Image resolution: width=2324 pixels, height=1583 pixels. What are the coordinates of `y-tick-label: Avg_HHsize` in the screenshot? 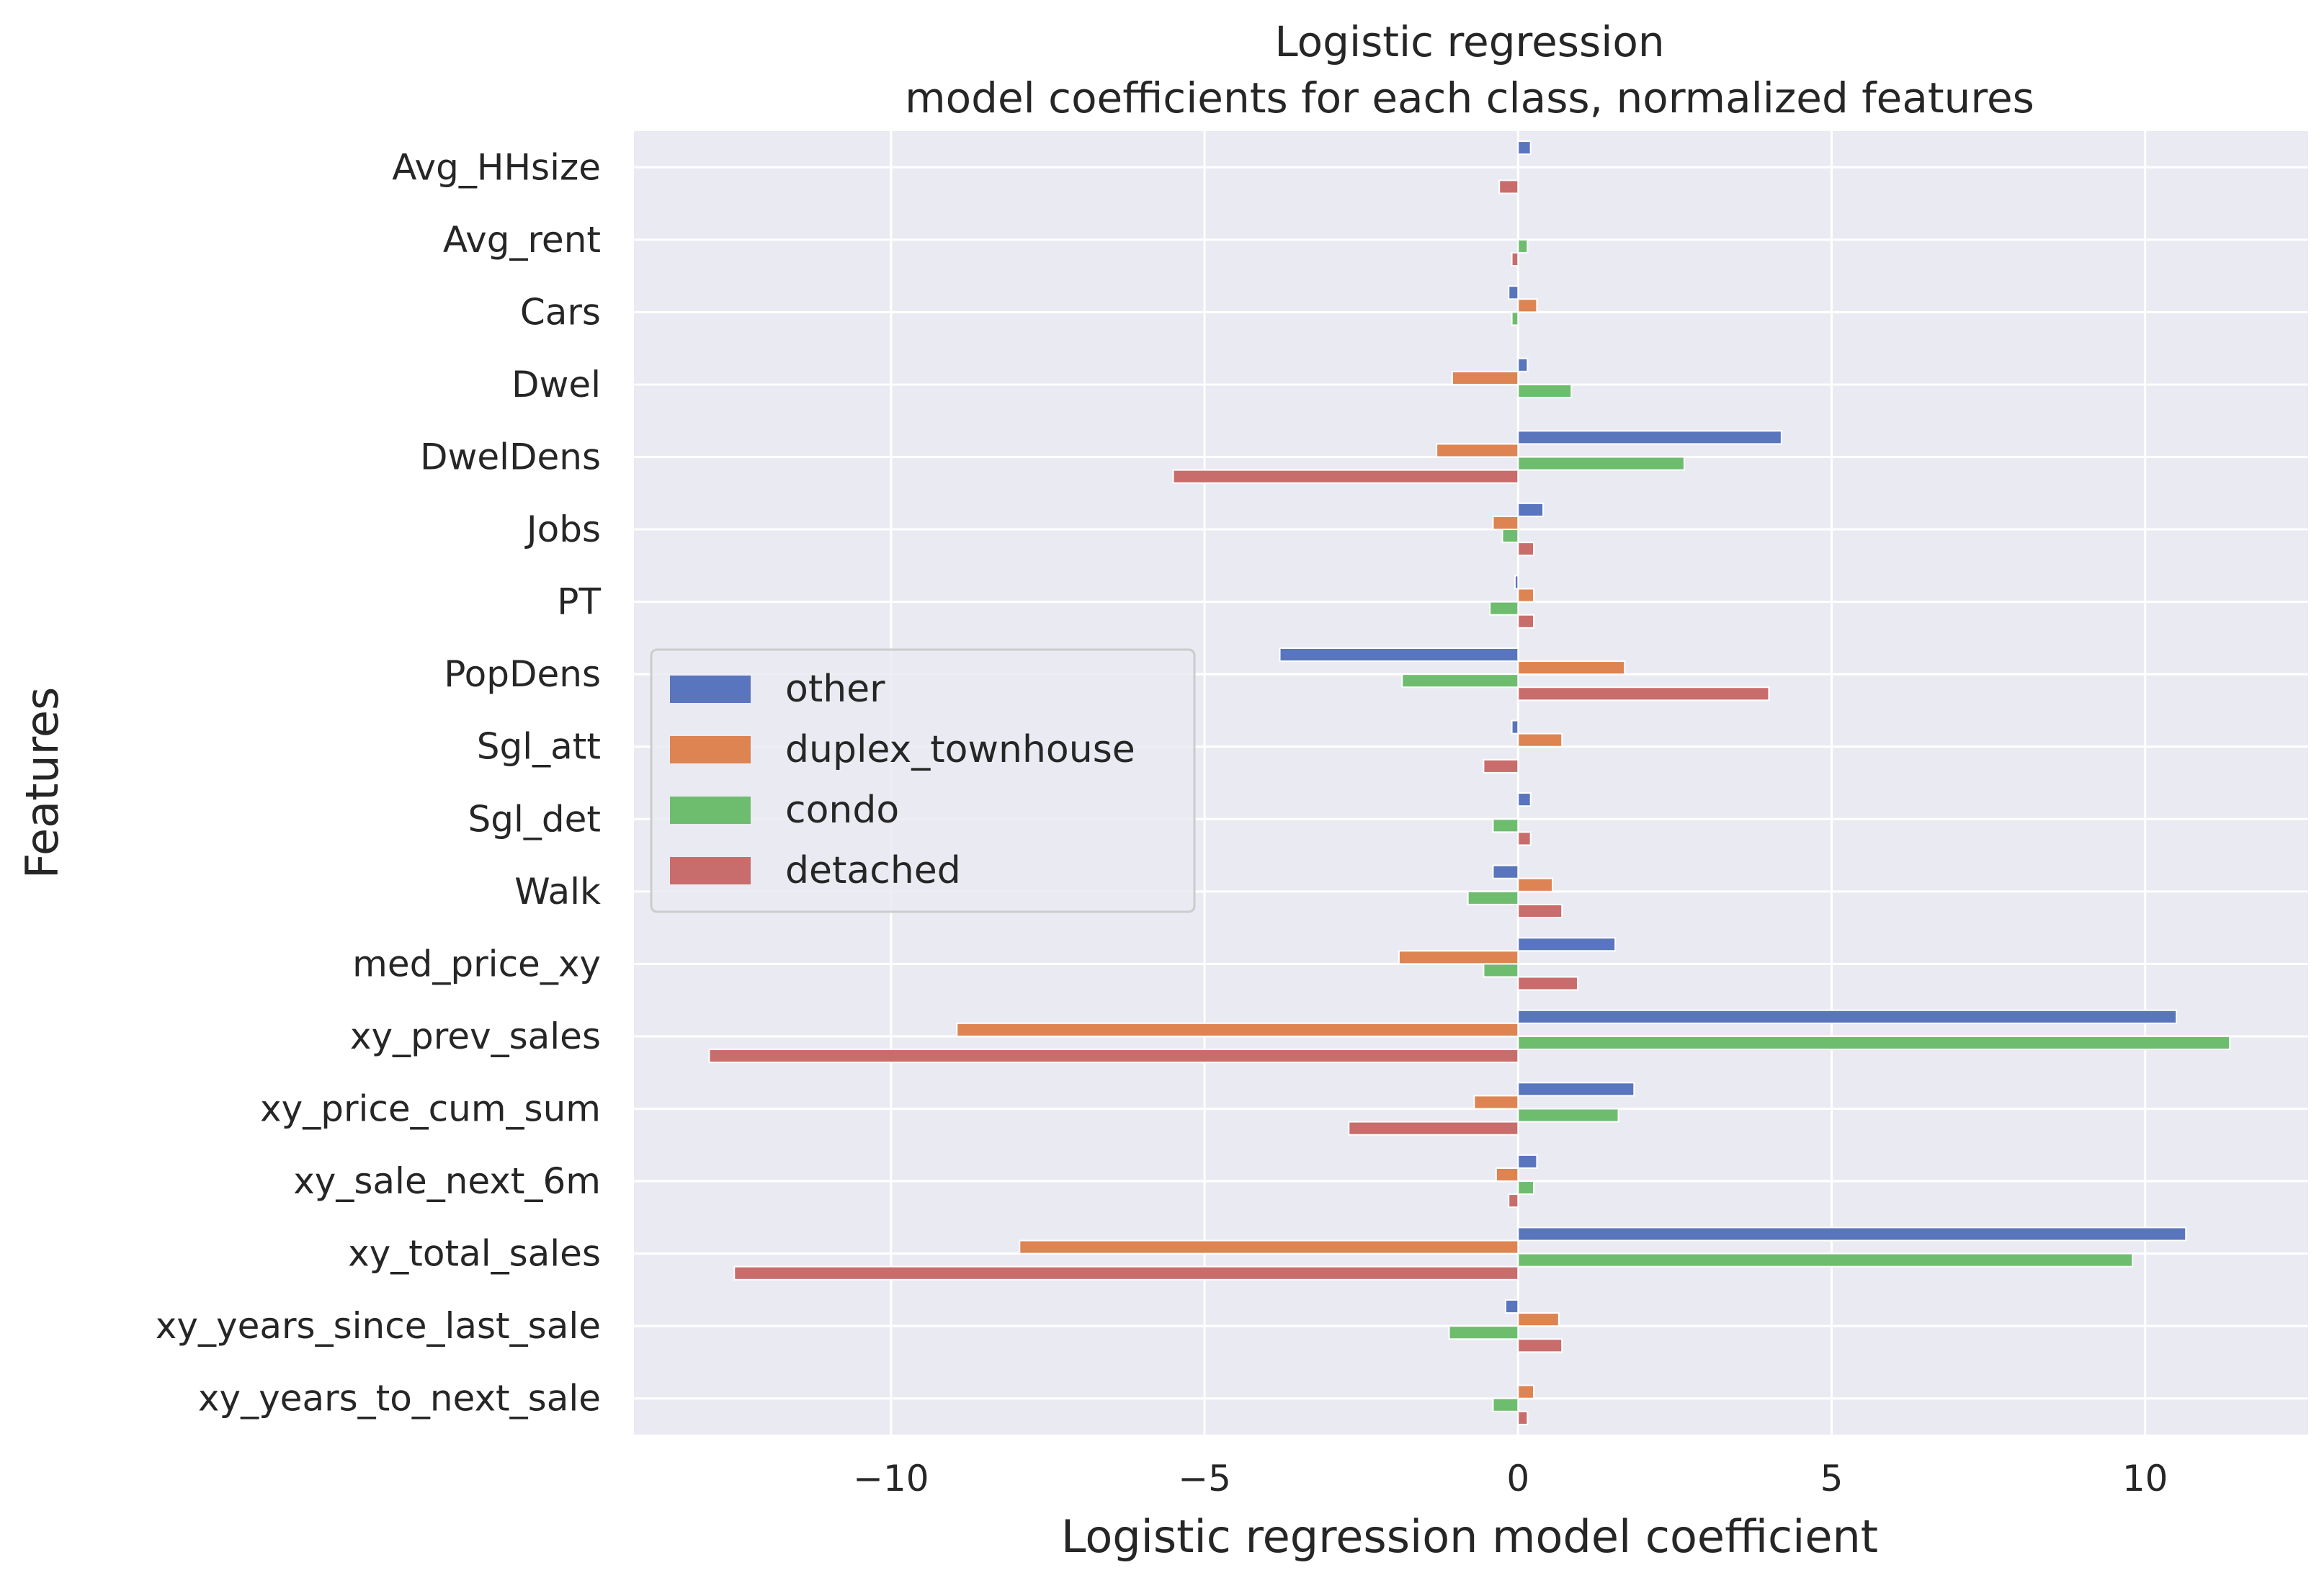 It's located at (496, 167).